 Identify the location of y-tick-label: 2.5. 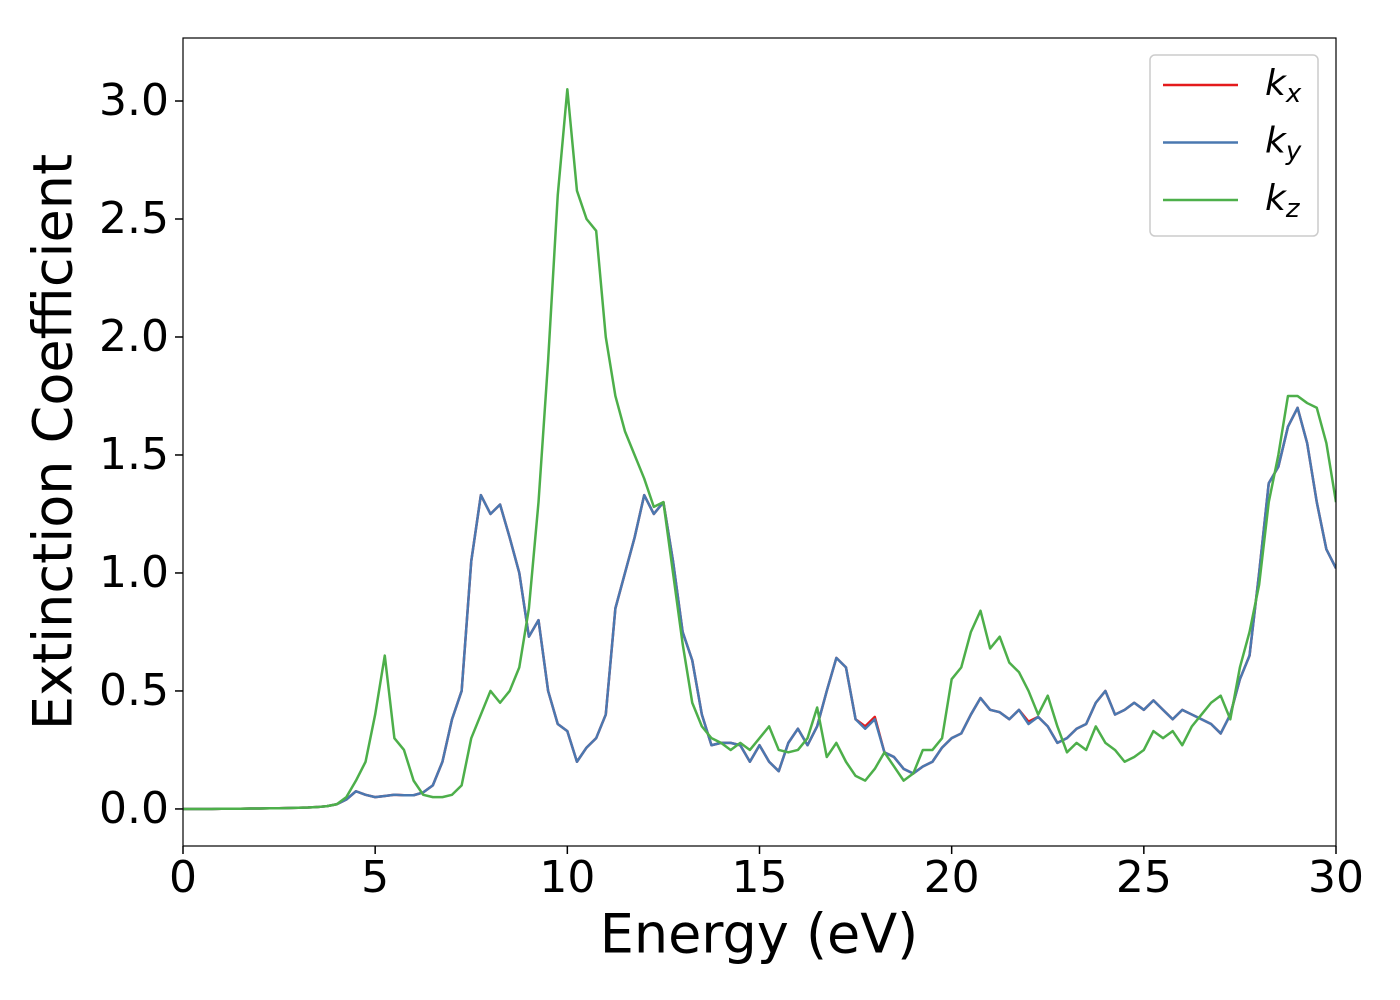
(134, 218).